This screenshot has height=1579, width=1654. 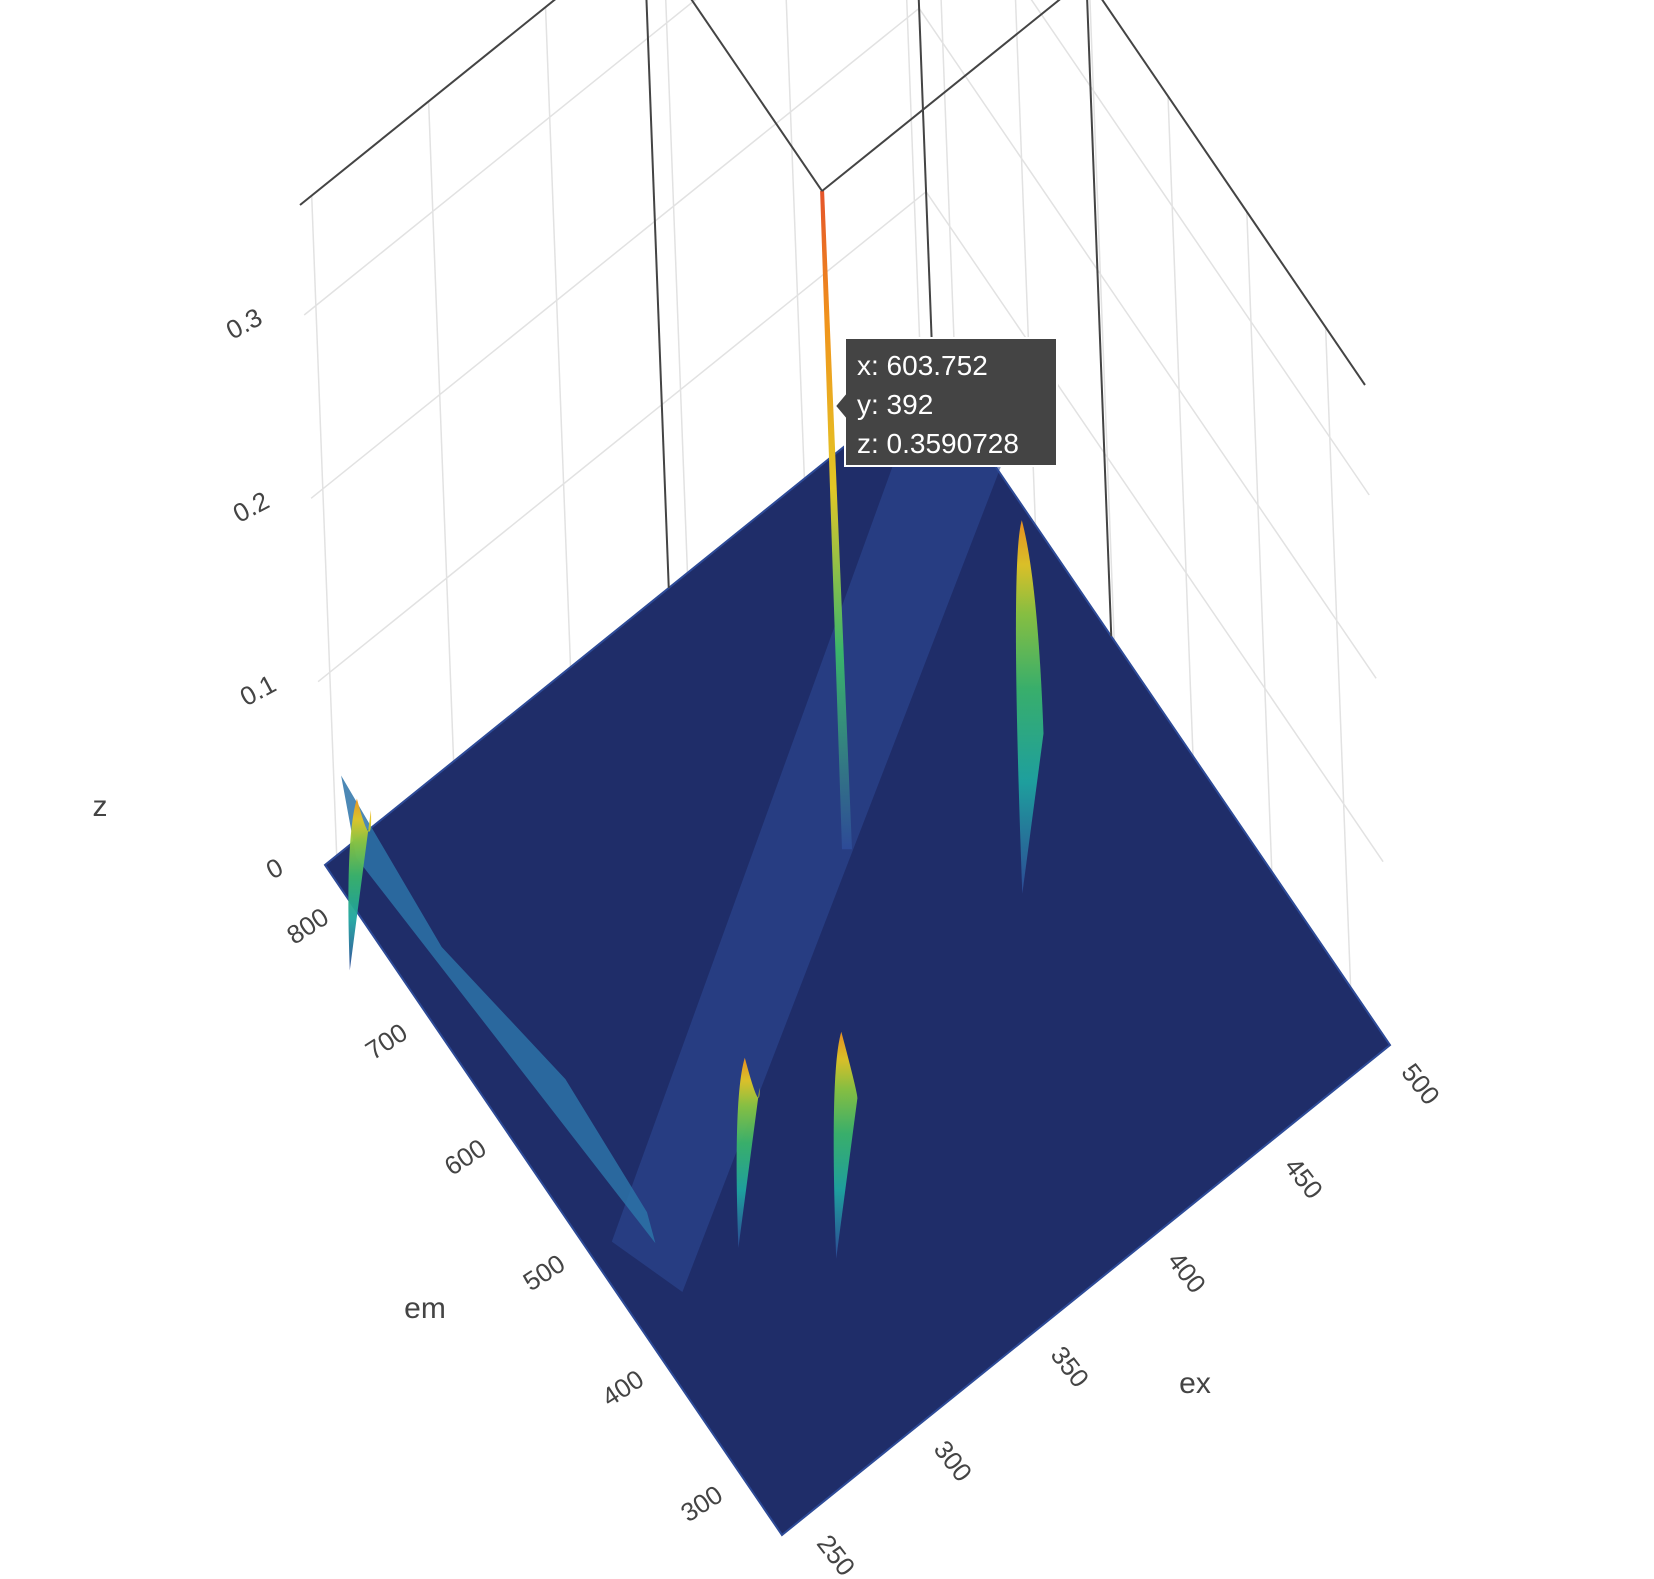 I want to click on z-tick-label: 0.2, so click(x=251, y=506).